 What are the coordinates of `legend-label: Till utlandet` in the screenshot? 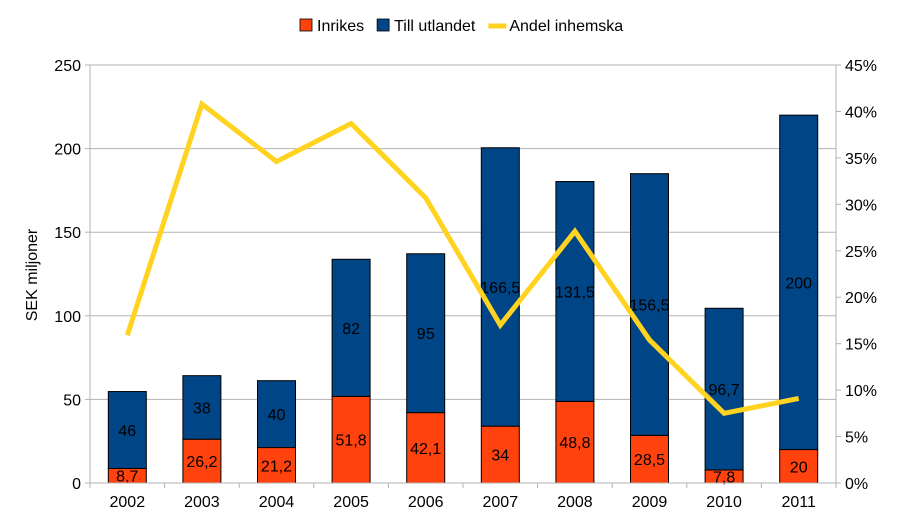 It's located at (435, 26).